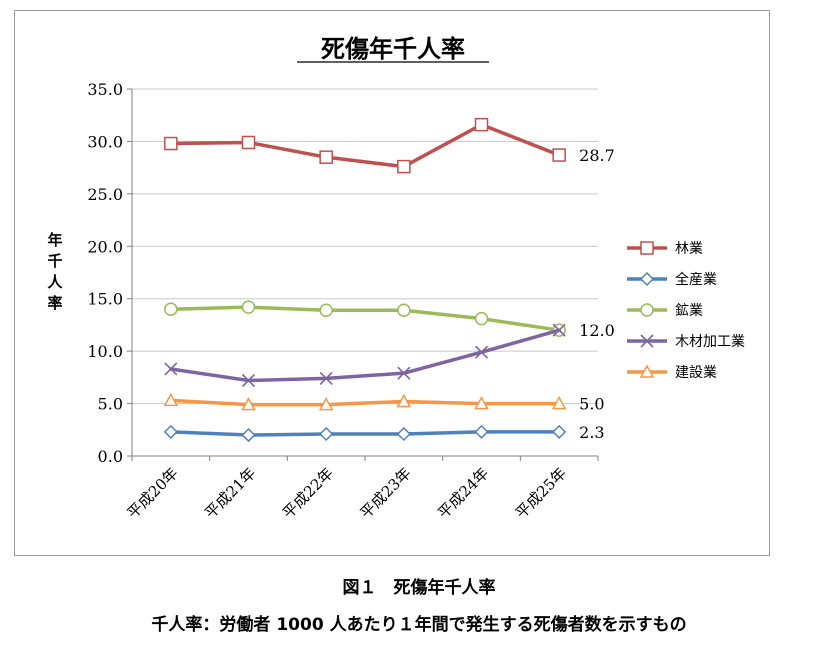 This screenshot has height=657, width=838. I want to click on x-tick-label: 平成22年, so click(308, 493).